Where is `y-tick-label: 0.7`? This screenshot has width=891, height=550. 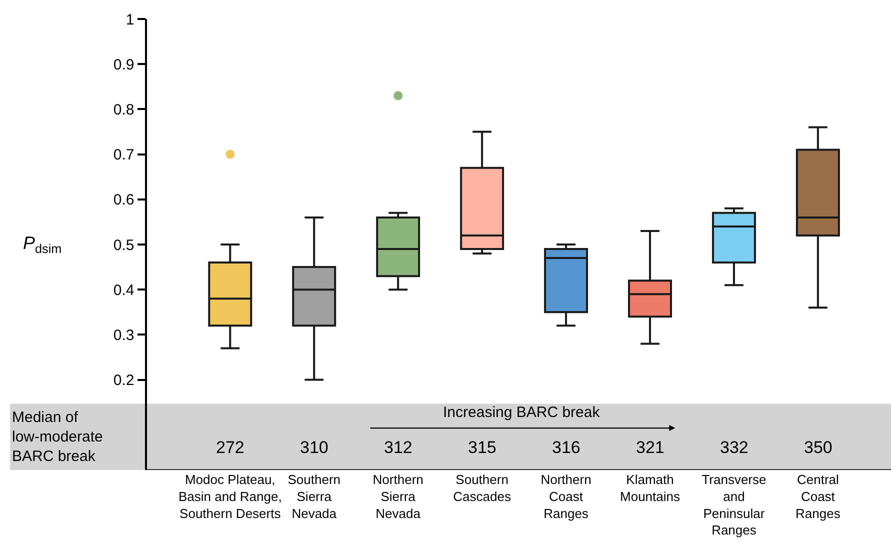 y-tick-label: 0.7 is located at coordinates (123, 155).